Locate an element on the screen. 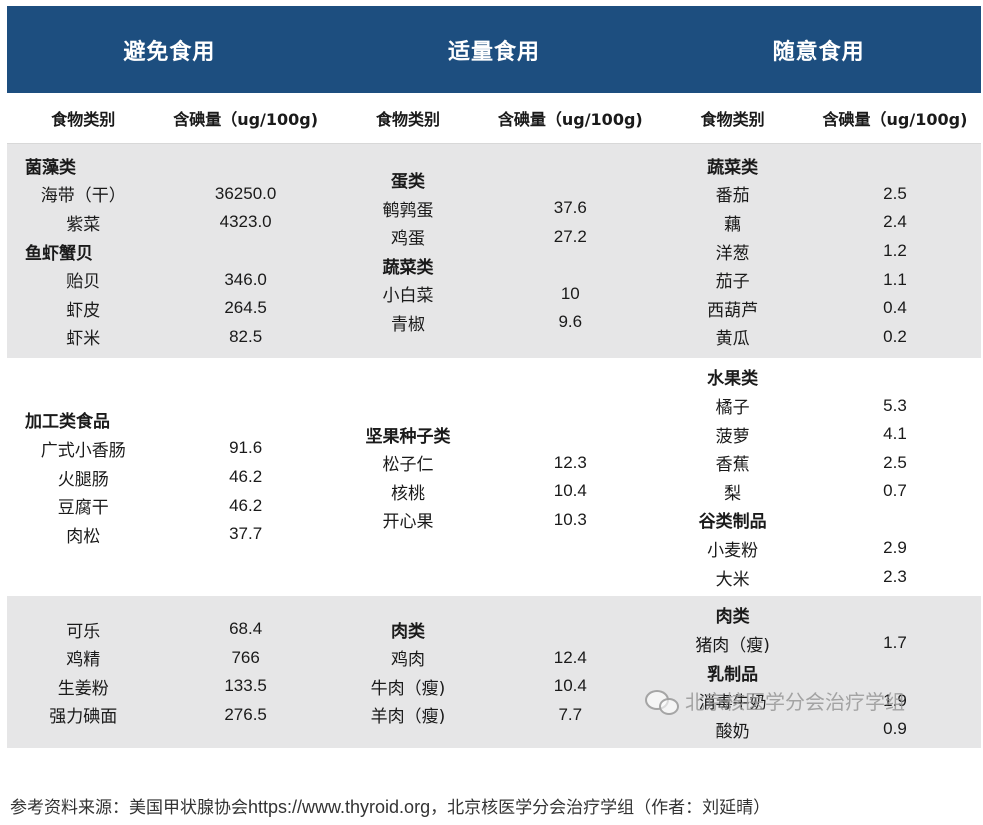 This screenshot has width=983, height=825. food-row: 牛肉（瘦) 10.4 is located at coordinates (494, 686).